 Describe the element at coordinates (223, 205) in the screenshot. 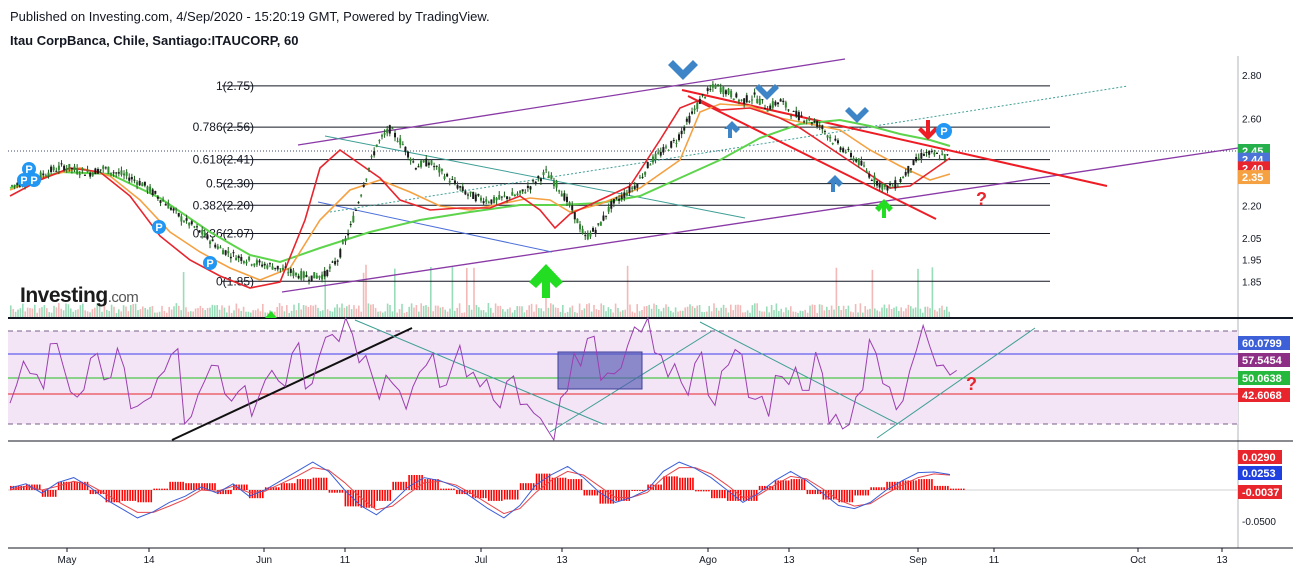

I see `fib-label: 0.382(2.20)` at that location.